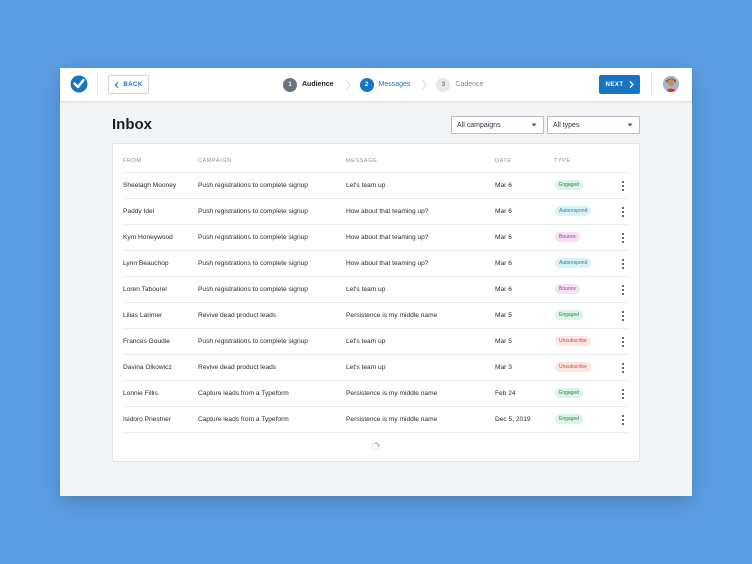 The image size is (752, 564). I want to click on back-button: BACK, so click(128, 84).